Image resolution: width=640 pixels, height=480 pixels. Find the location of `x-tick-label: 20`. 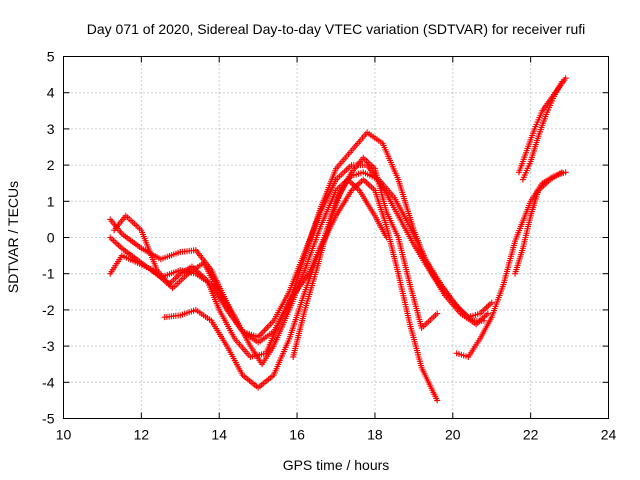

x-tick-label: 20 is located at coordinates (453, 435).